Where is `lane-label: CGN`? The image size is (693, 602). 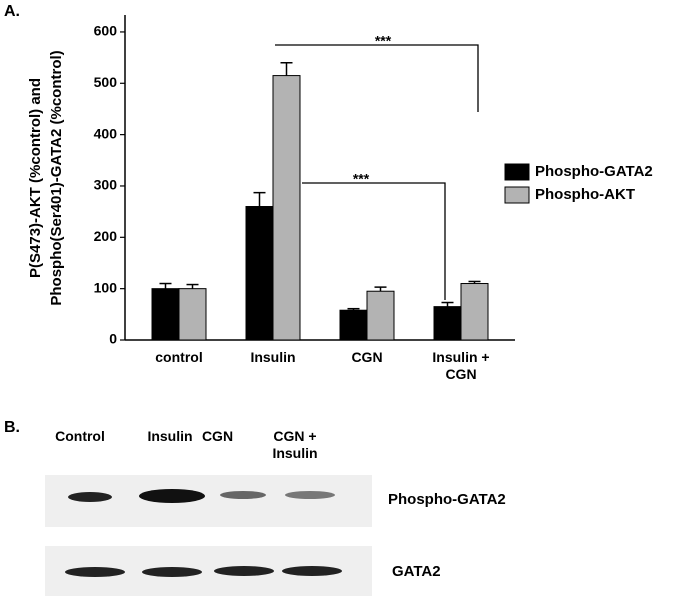 lane-label: CGN is located at coordinates (217, 436).